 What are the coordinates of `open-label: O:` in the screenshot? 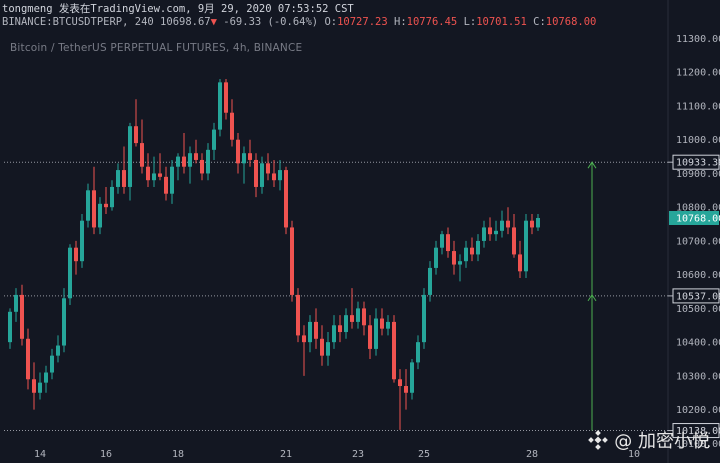 It's located at (331, 22).